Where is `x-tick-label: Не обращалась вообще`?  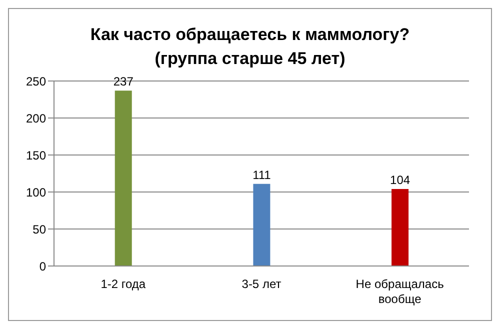 x-tick-label: Не обращалась вообще is located at coordinates (400, 291).